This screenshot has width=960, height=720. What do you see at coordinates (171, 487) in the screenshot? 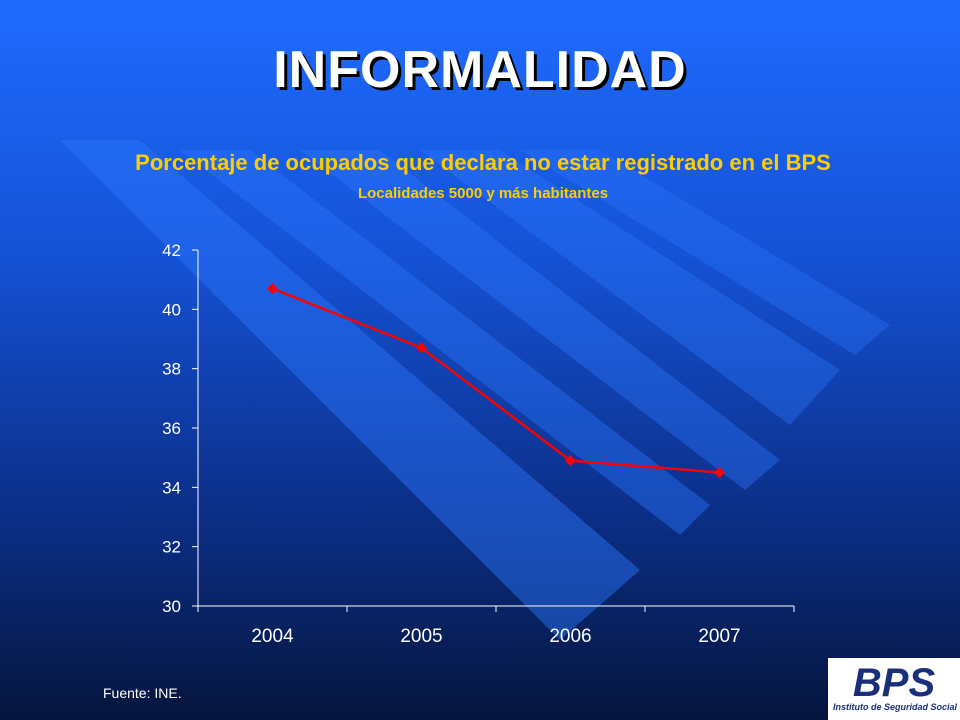
I see `y-tick-label: 34` at bounding box center [171, 487].